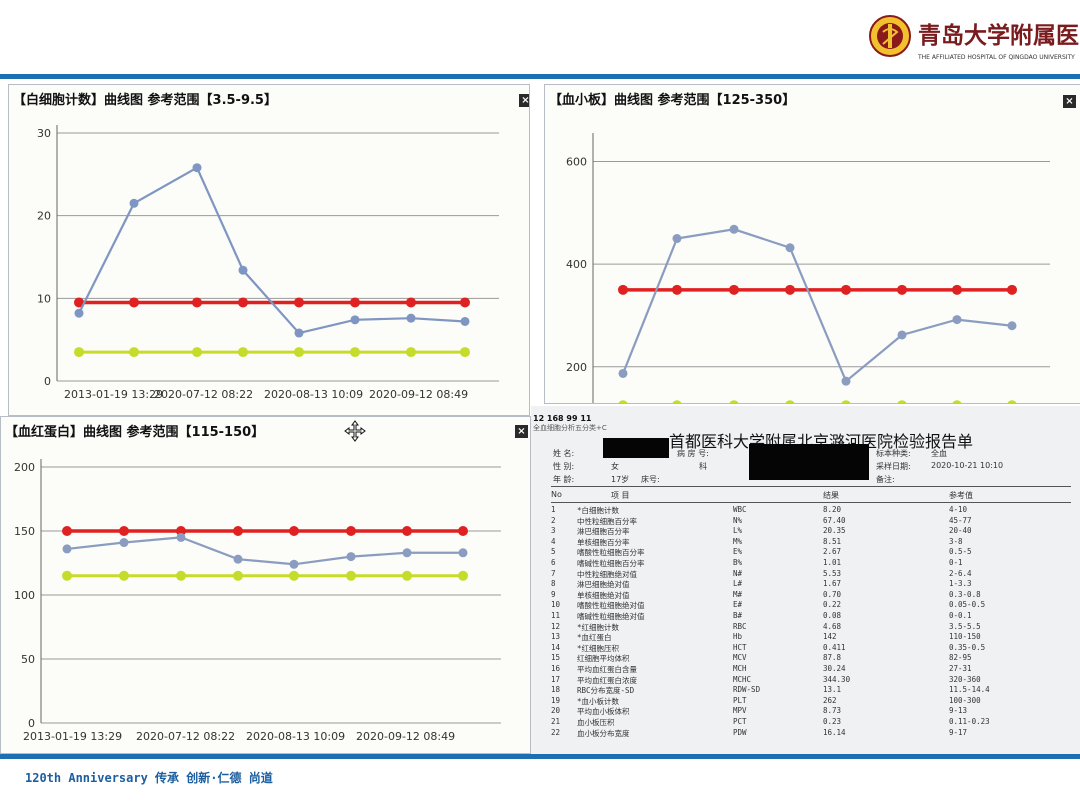 This screenshot has width=1080, height=810. What do you see at coordinates (811, 486) in the screenshot?
I see `report-rule-top` at bounding box center [811, 486].